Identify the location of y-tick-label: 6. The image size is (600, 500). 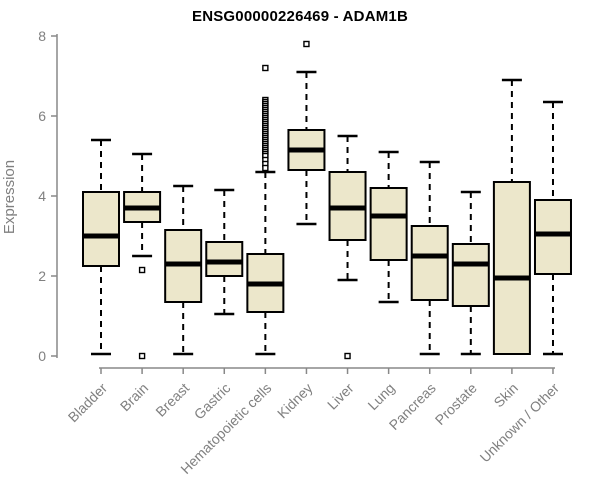
(42, 116).